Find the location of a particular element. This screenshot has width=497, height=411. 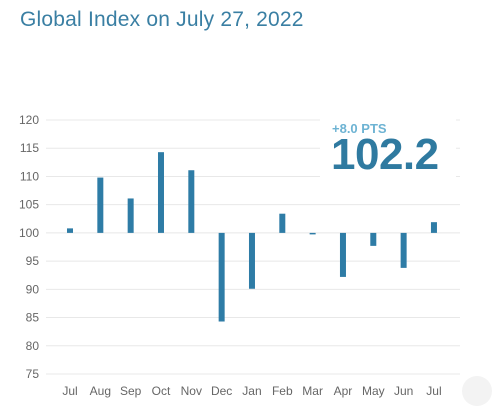

x-tick-label: Dec is located at coordinates (221, 391).